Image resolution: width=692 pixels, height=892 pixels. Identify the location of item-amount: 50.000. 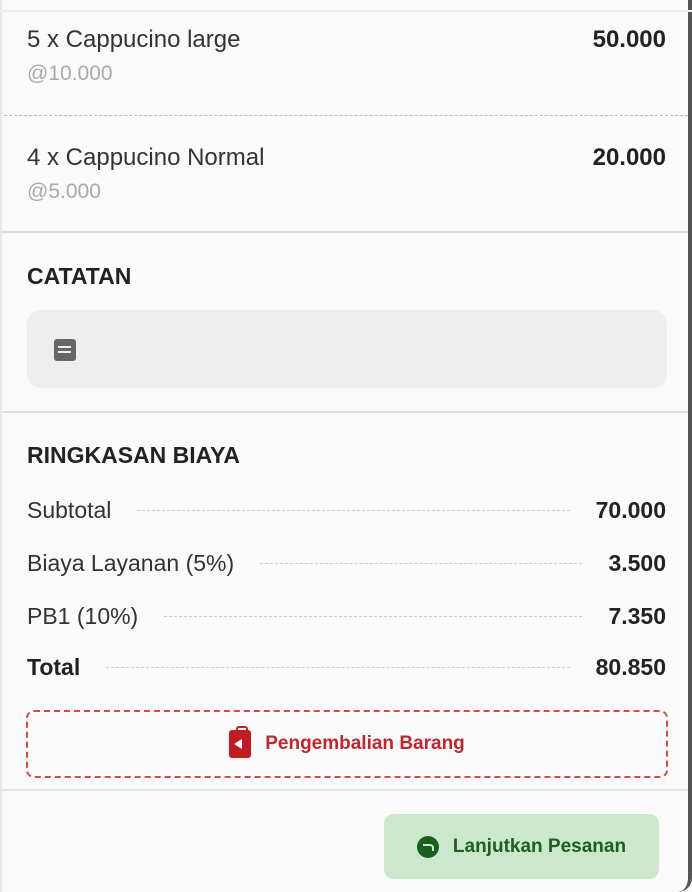
(629, 39).